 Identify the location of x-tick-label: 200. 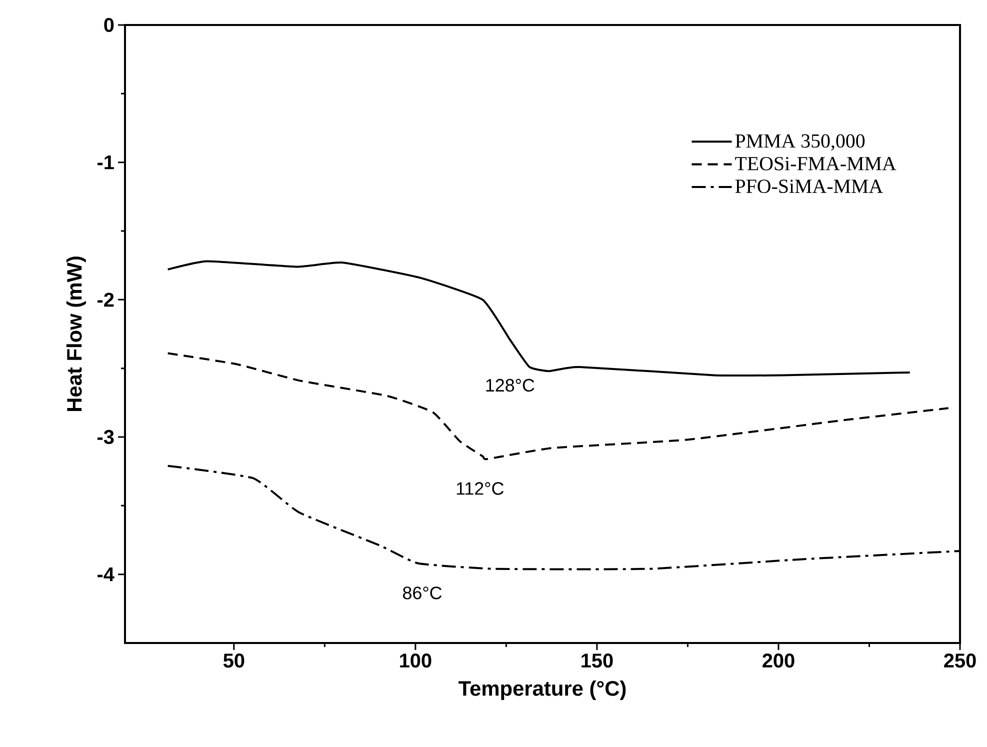
(778, 661).